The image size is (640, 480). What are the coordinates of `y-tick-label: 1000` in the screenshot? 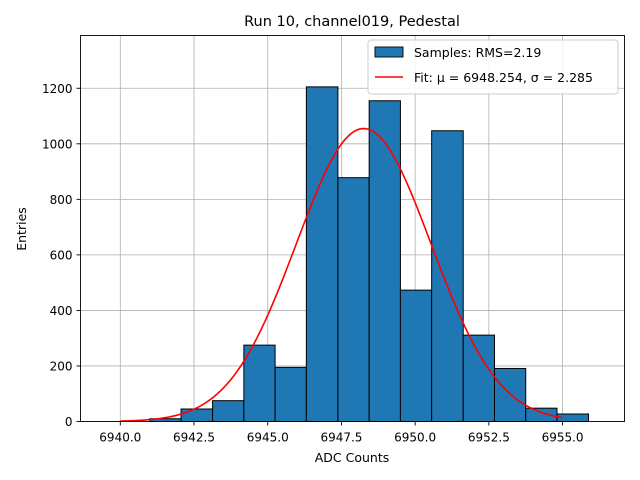 It's located at (57, 144).